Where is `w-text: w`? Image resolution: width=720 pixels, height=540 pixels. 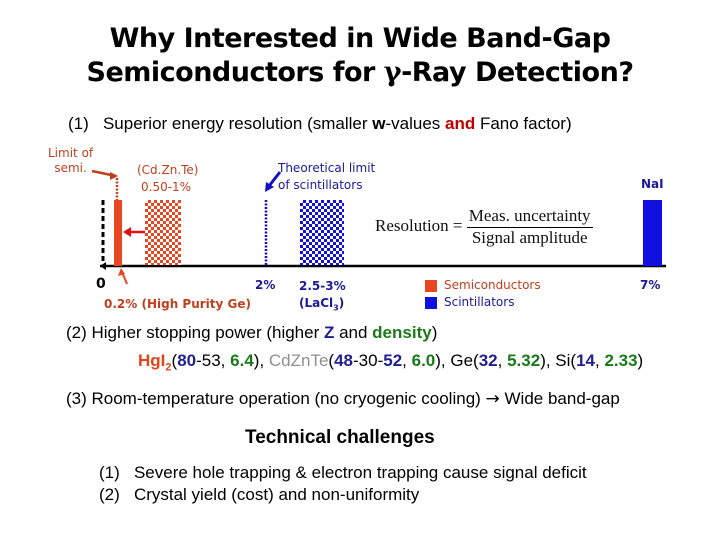 w-text: w is located at coordinates (379, 123).